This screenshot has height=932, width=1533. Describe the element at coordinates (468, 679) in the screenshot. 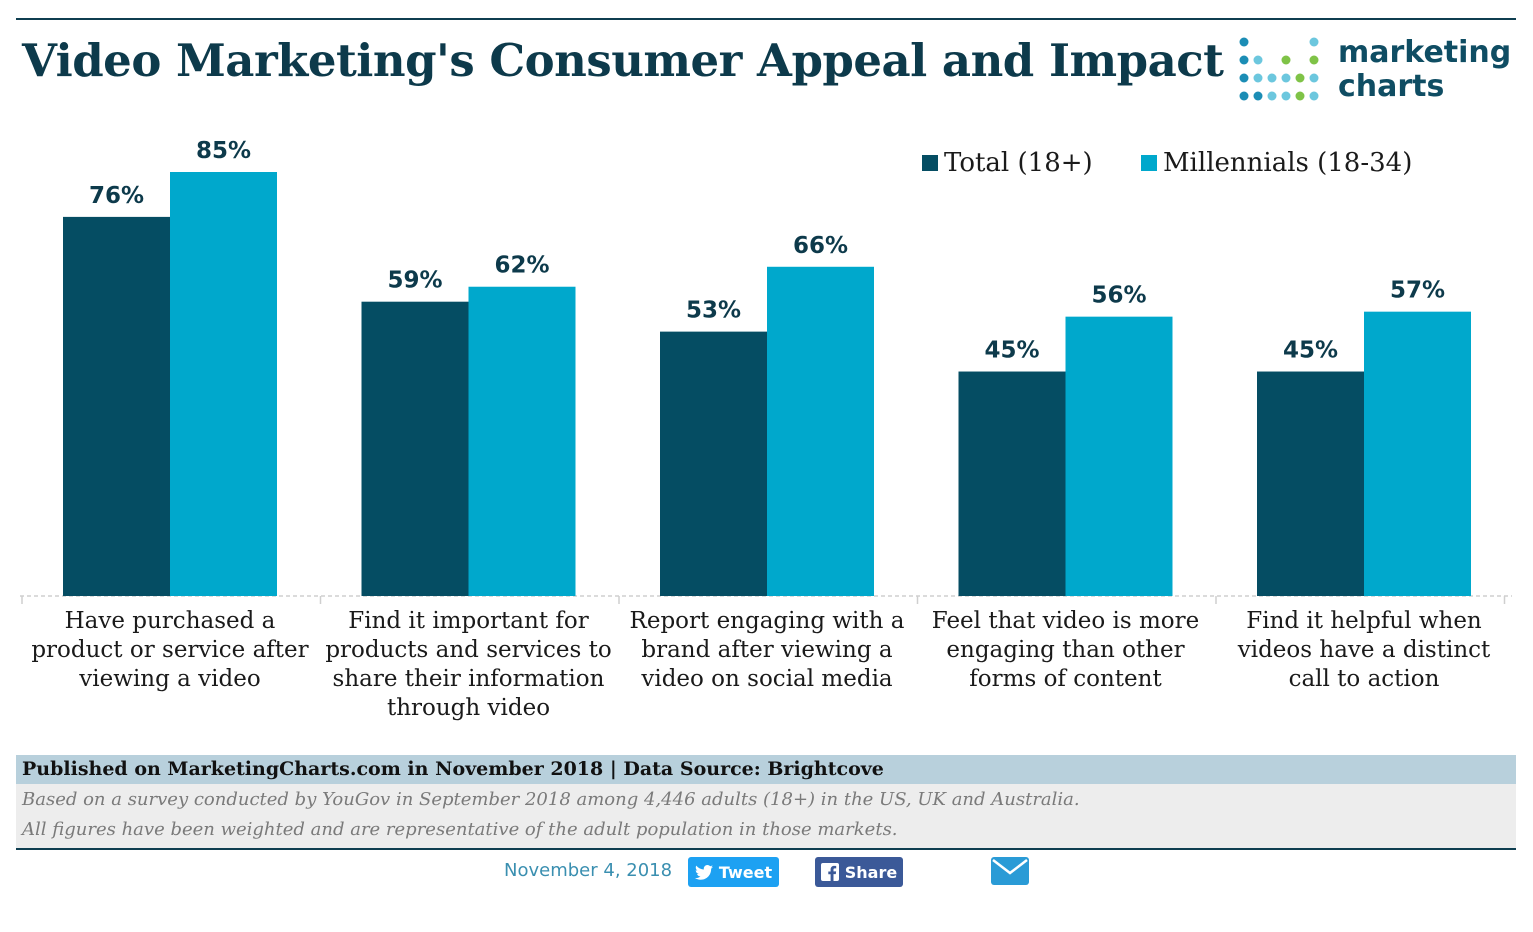

I see `category-label-line: share their information` at that location.